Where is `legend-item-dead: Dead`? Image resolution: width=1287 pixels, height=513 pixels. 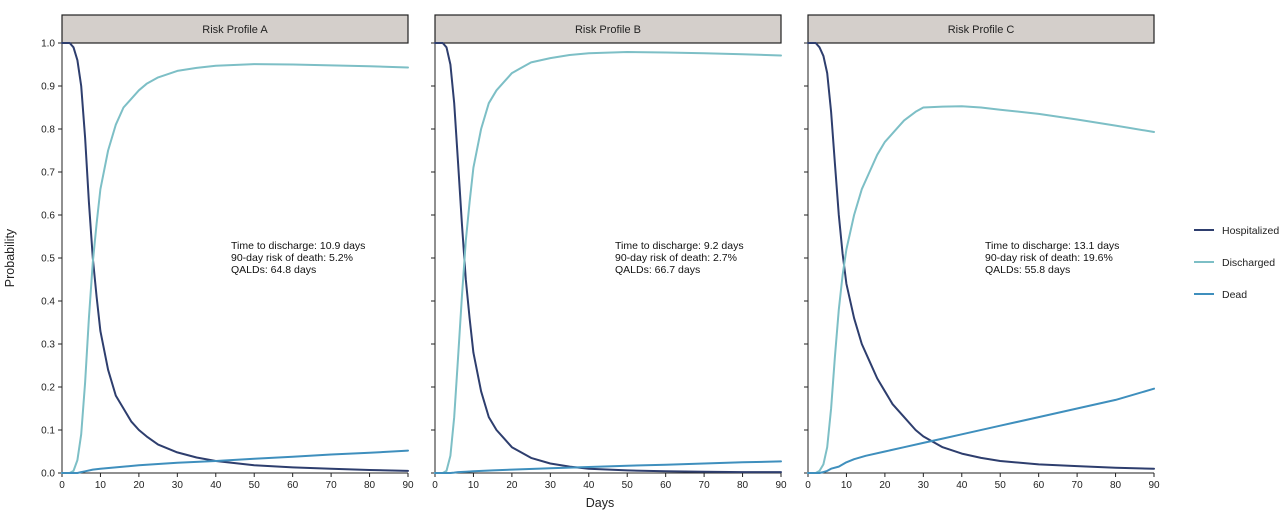
legend-item-dead: Dead is located at coordinates (1220, 295).